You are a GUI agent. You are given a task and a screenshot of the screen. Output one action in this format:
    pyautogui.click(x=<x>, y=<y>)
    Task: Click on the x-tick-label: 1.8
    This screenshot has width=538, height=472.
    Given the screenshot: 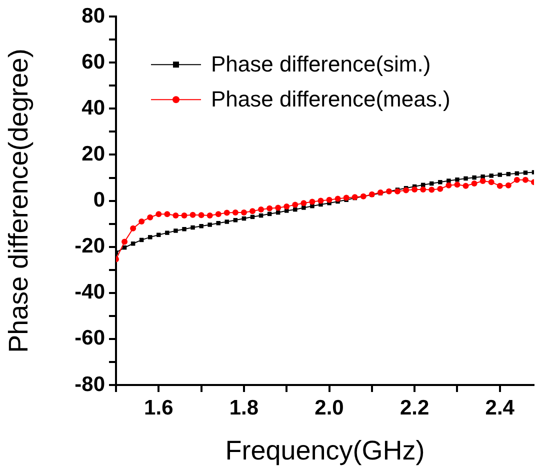 What is the action you would take?
    pyautogui.click(x=244, y=408)
    